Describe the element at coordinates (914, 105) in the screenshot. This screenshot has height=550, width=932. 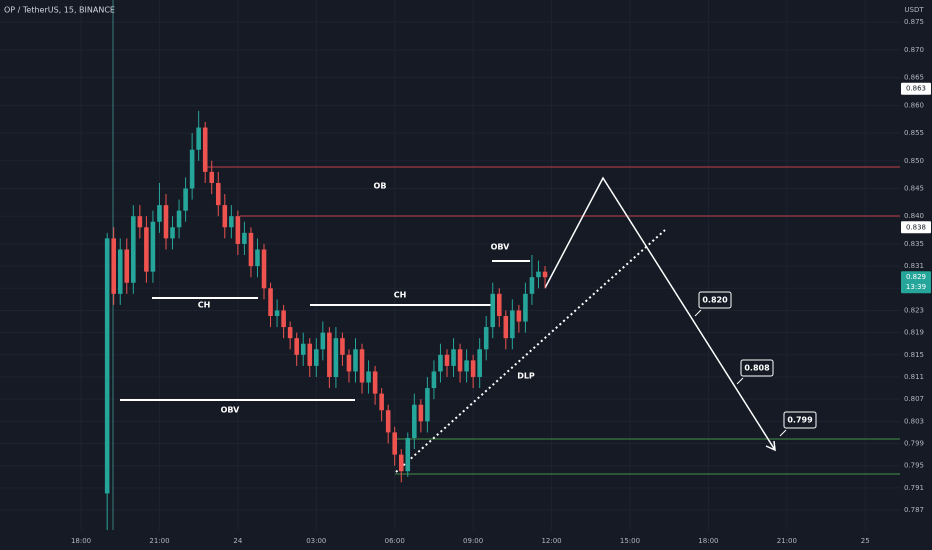
I see `y-tick-label: 0.860` at that location.